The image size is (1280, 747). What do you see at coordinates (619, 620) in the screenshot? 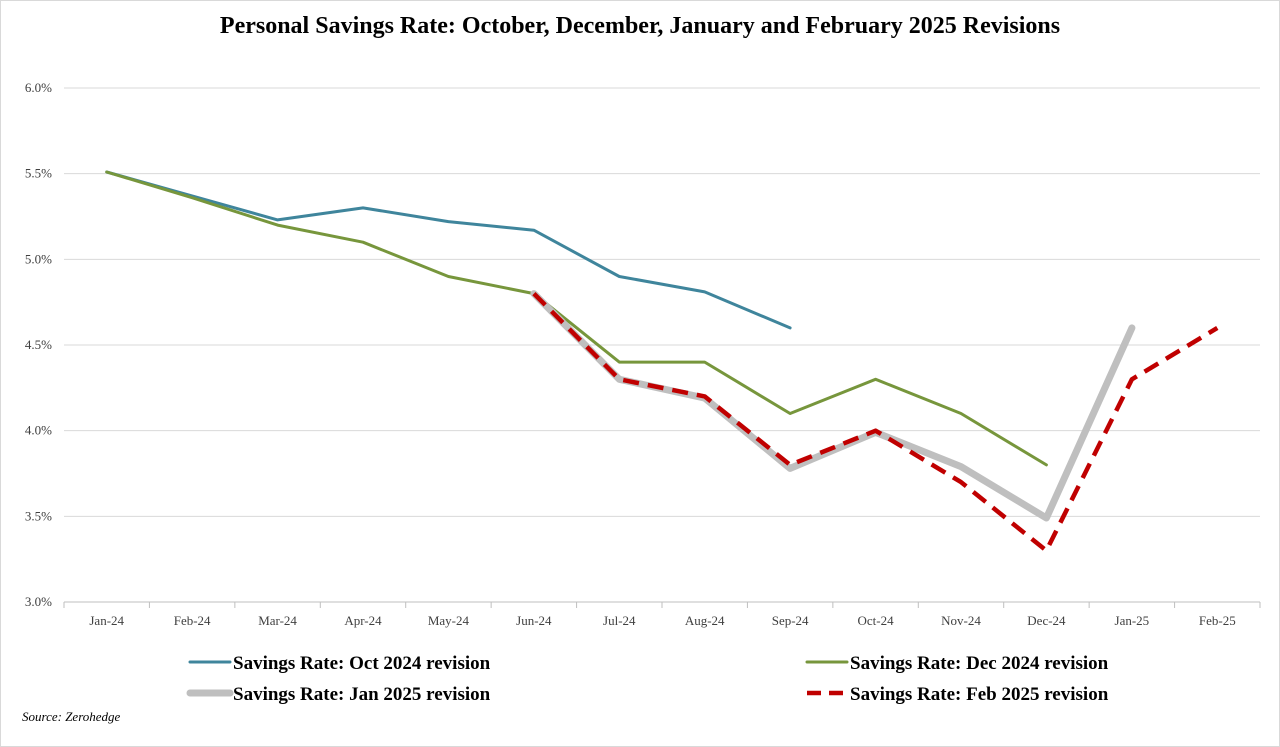
I see `x-tick-label: Jul-24` at bounding box center [619, 620].